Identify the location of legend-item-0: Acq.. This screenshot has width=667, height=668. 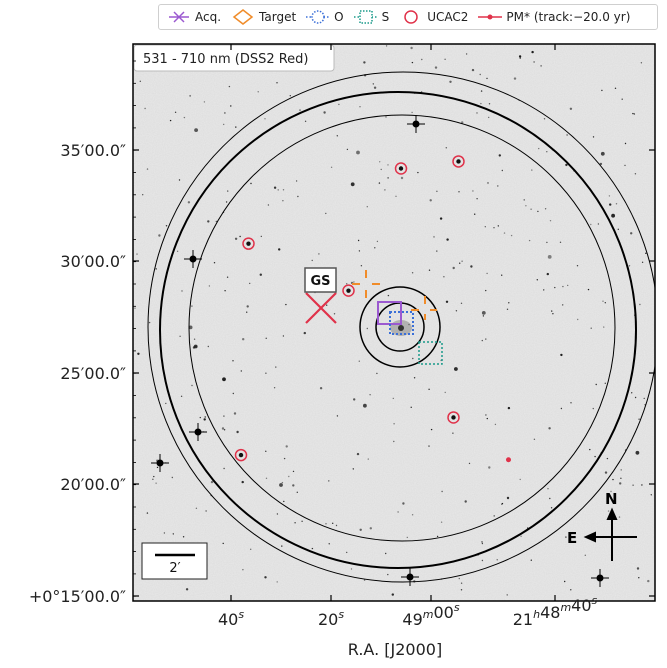
(194, 17).